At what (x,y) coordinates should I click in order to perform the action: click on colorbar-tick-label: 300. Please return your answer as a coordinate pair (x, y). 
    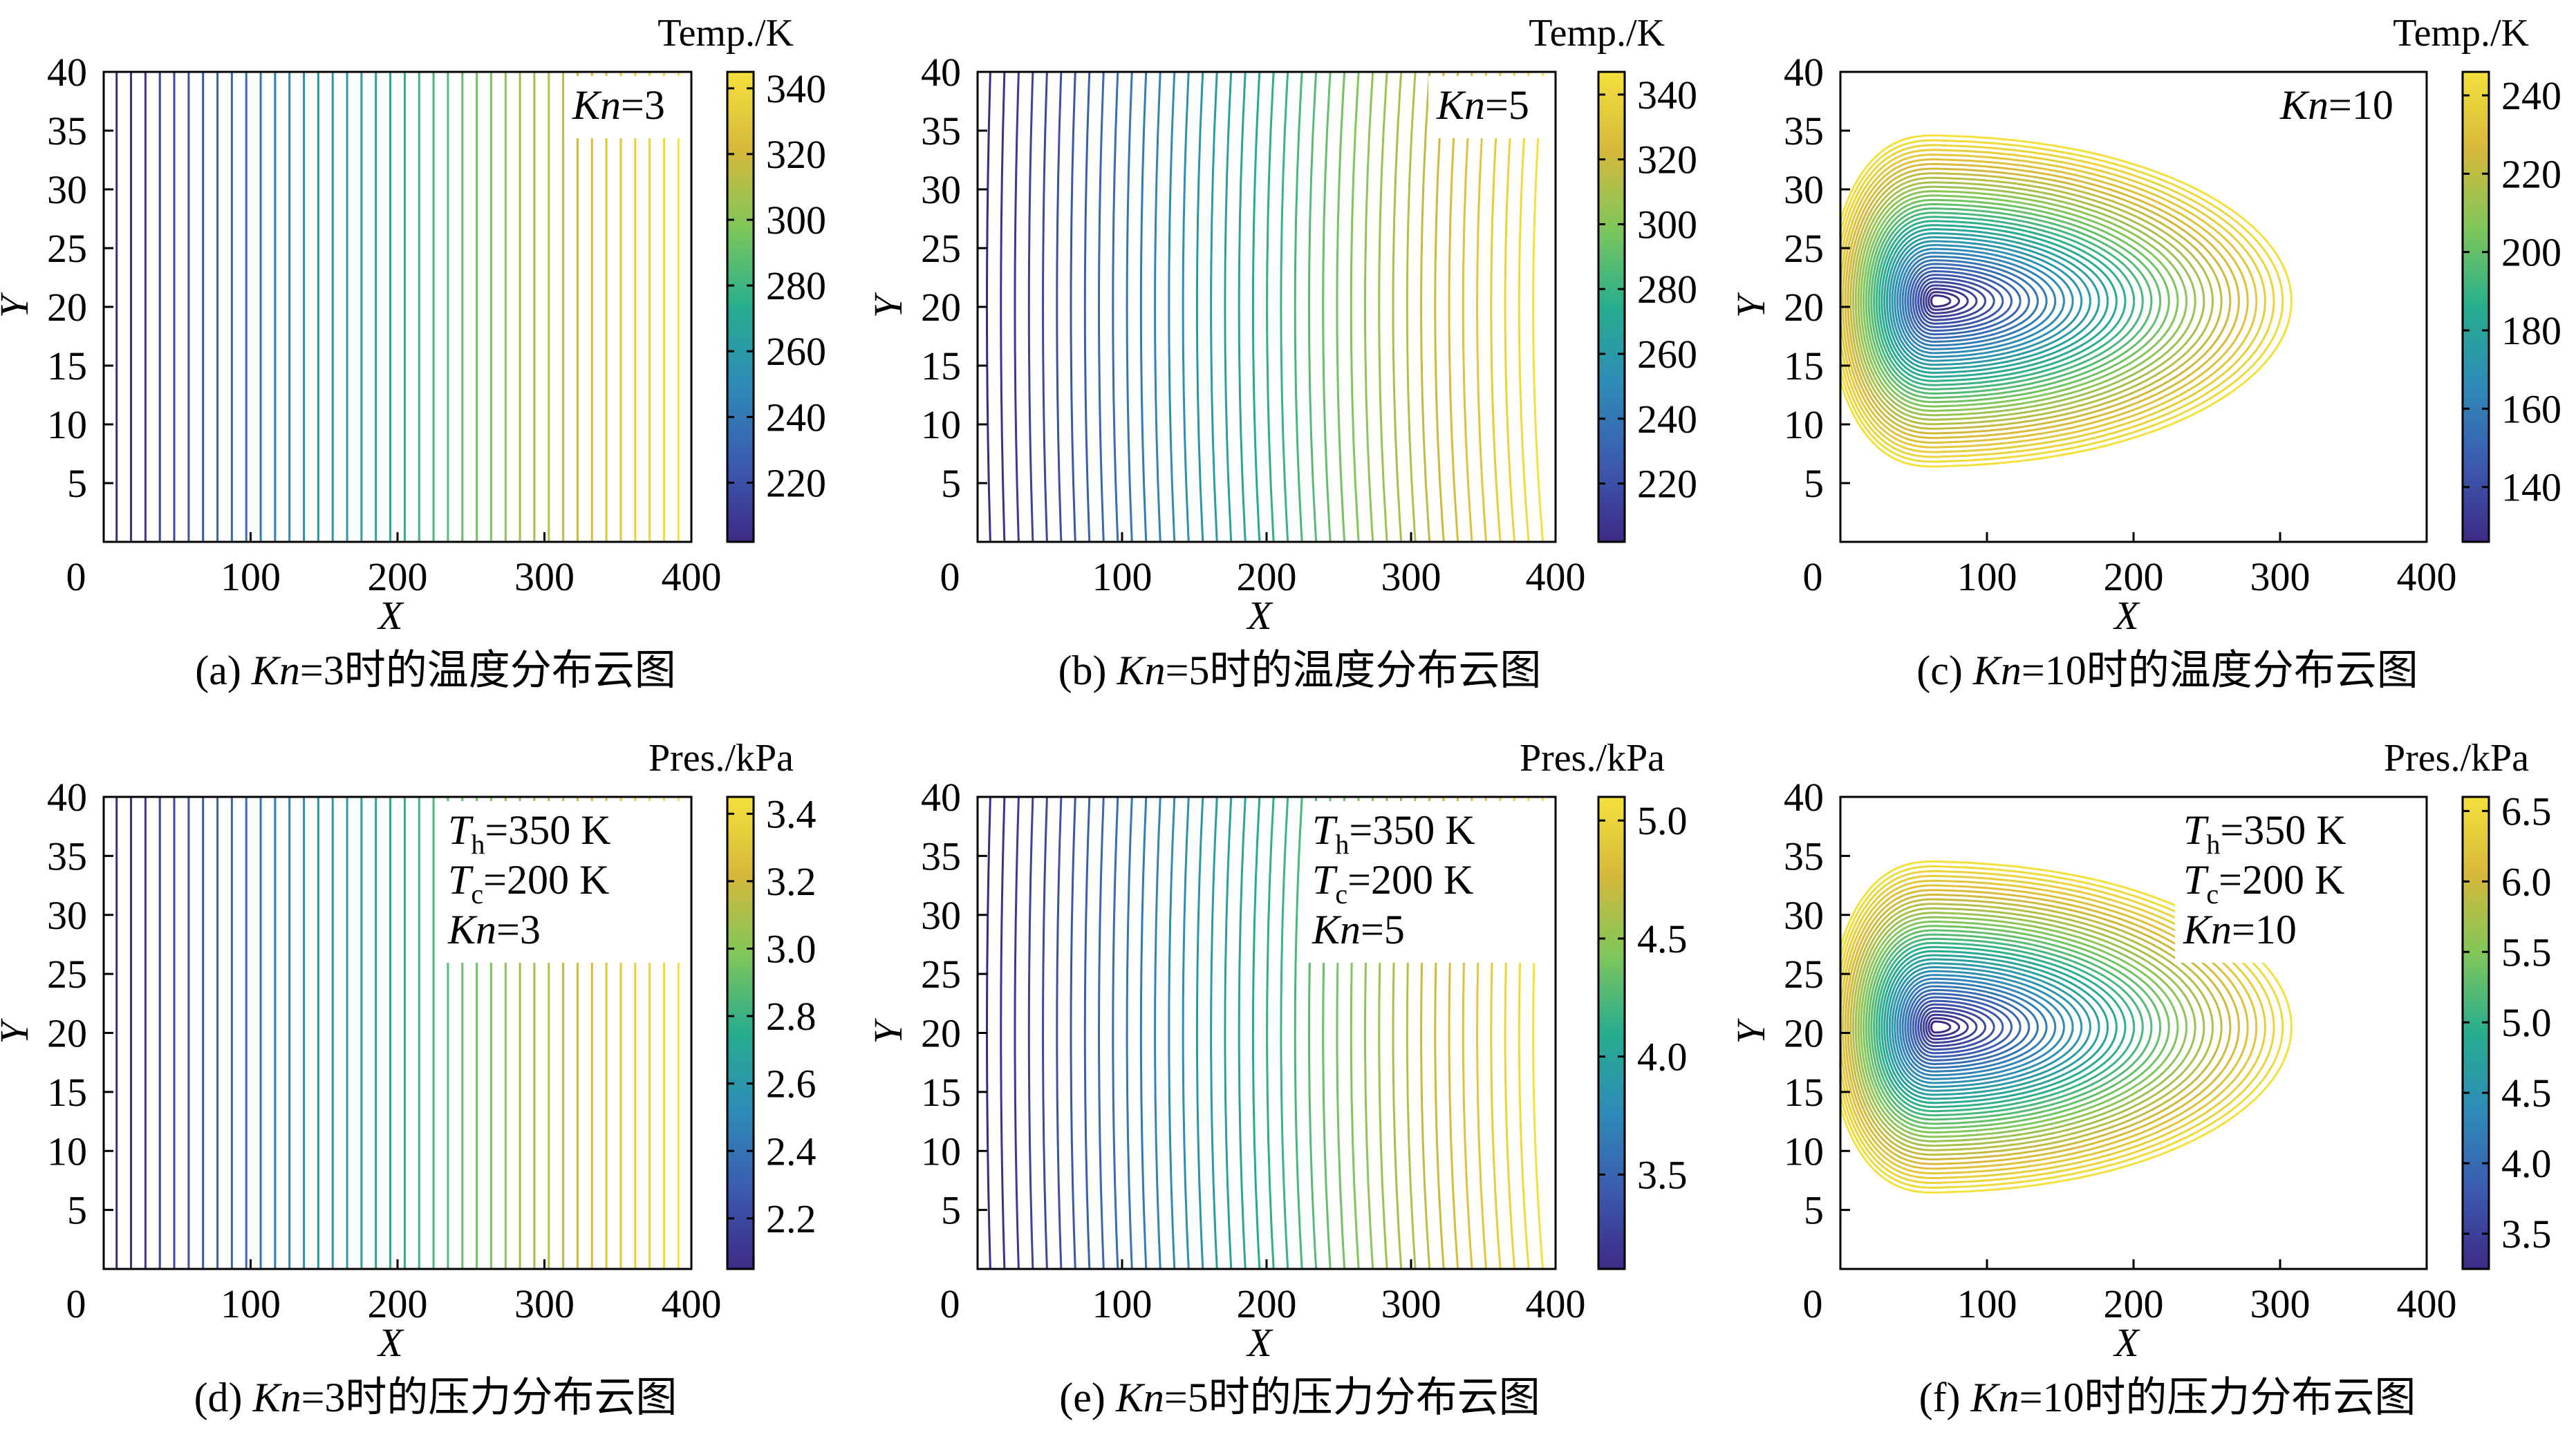
    Looking at the image, I should click on (1667, 225).